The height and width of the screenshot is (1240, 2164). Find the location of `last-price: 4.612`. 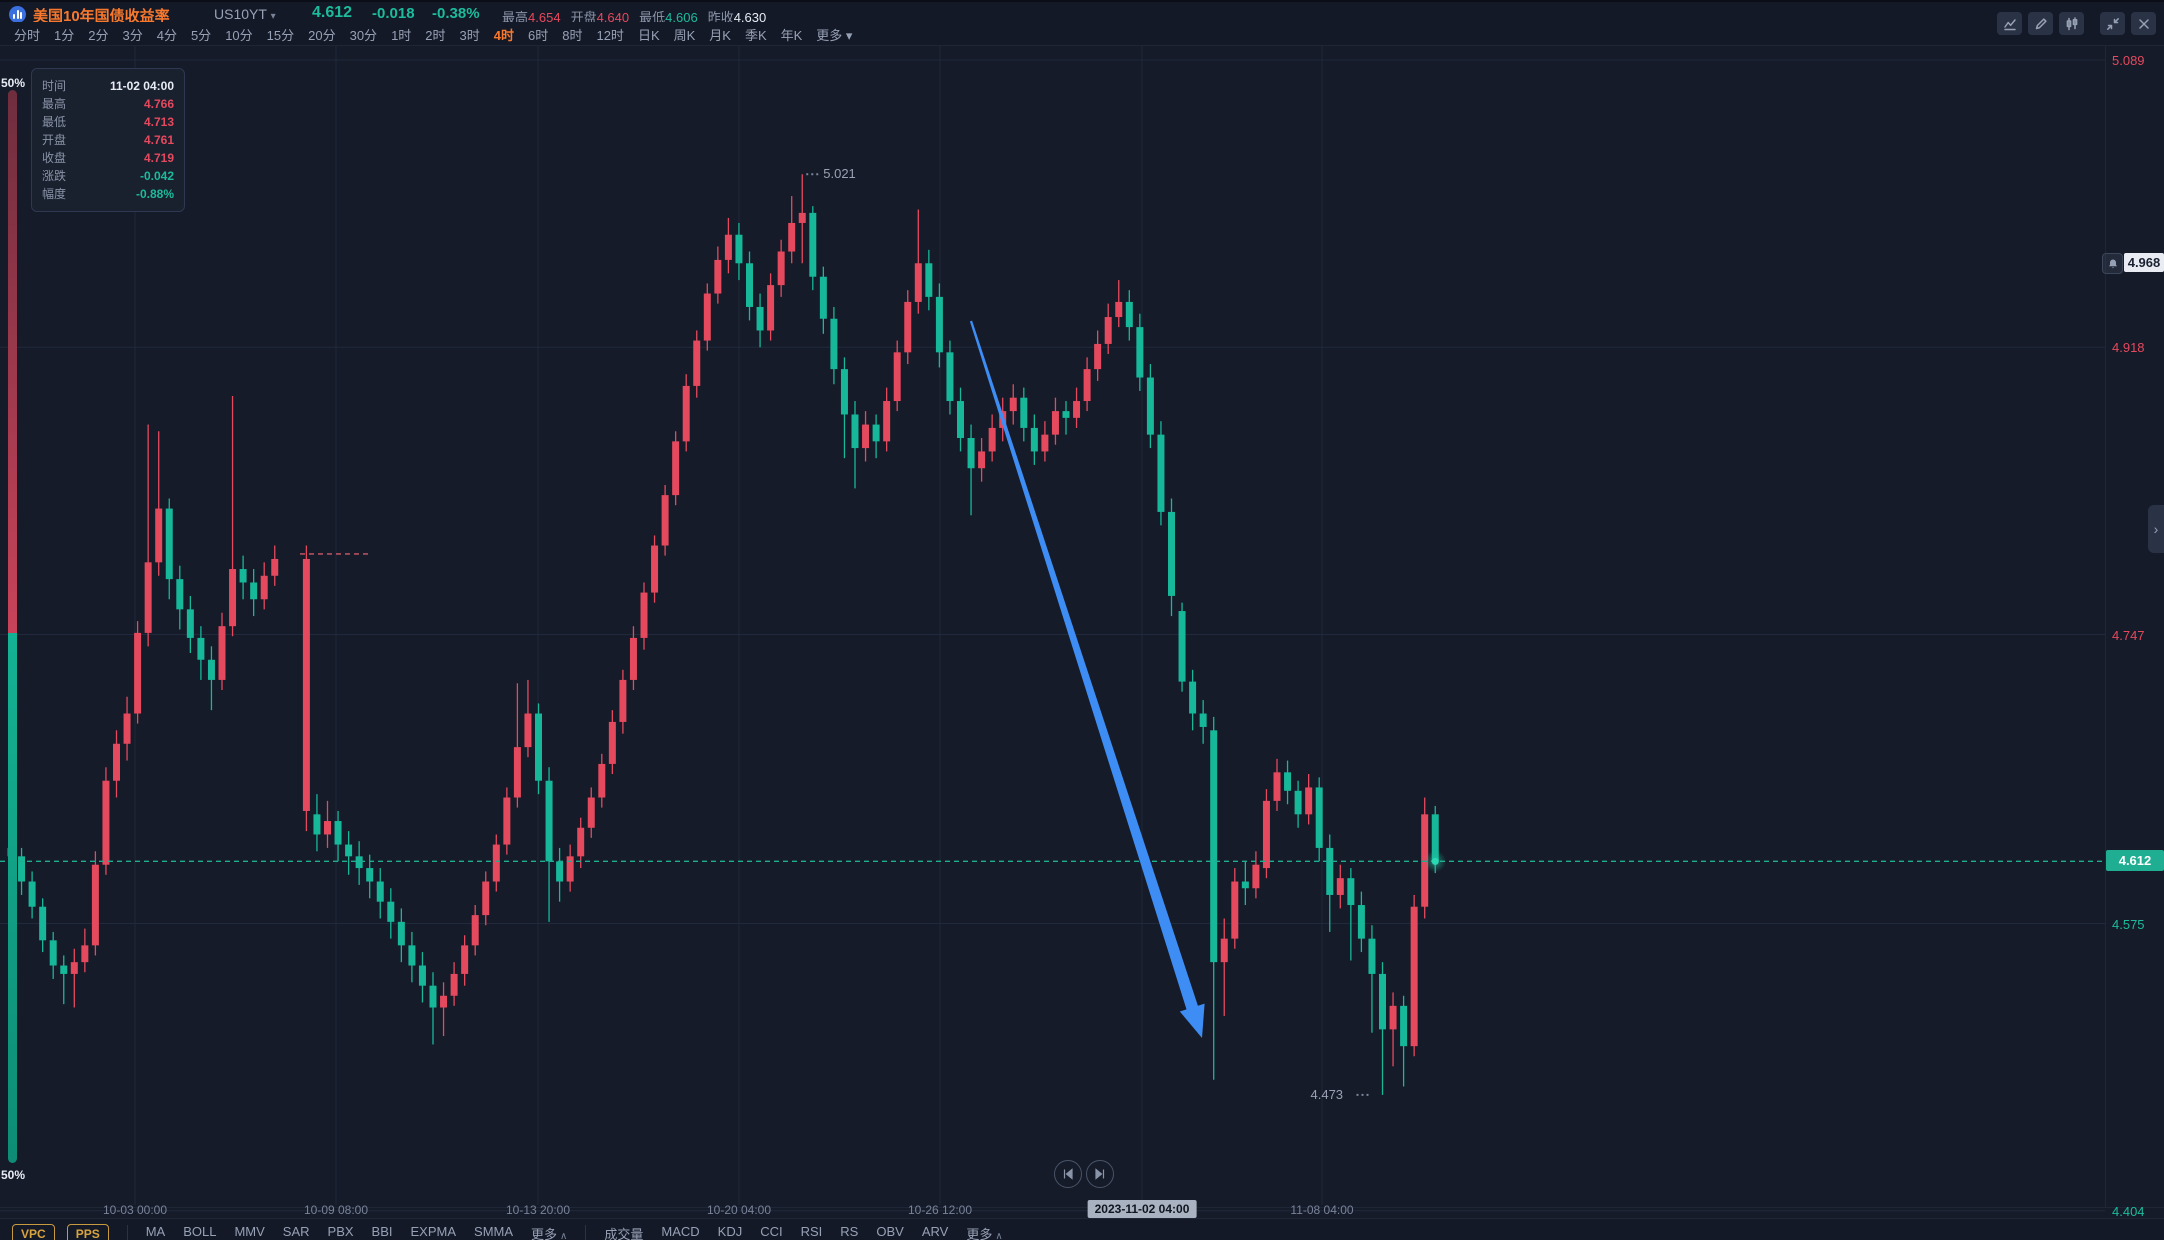

last-price: 4.612 is located at coordinates (332, 12).